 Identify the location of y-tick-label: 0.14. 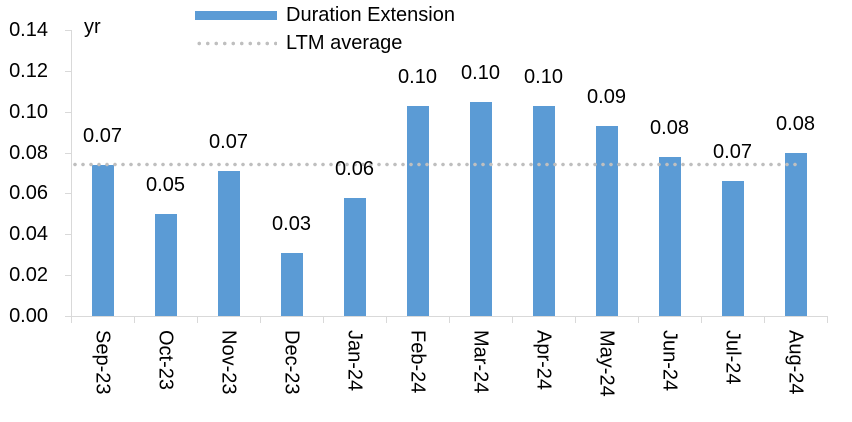
(28, 30).